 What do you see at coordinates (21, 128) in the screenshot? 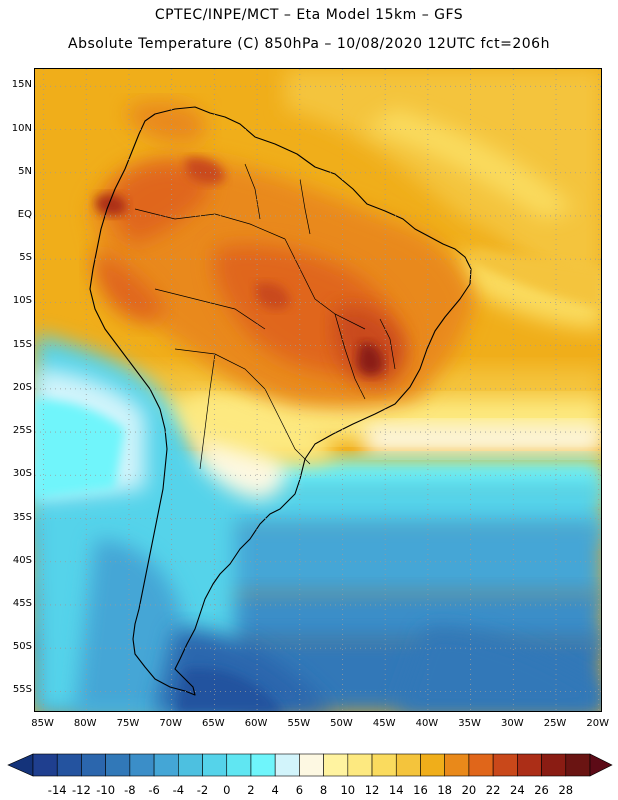
I see `lat-tick-label: 10N` at bounding box center [21, 128].